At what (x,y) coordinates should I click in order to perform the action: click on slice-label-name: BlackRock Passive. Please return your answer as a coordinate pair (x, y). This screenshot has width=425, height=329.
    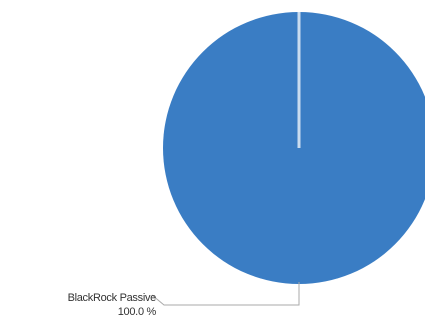
    Looking at the image, I should click on (112, 298).